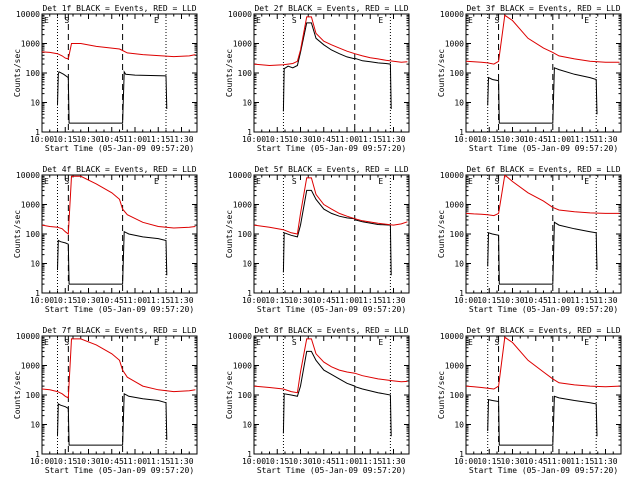 The width and height of the screenshot is (640, 480). What do you see at coordinates (543, 330) in the screenshot?
I see `panel-title: Det 9f BLACK = Events, RED = LLD` at bounding box center [543, 330].